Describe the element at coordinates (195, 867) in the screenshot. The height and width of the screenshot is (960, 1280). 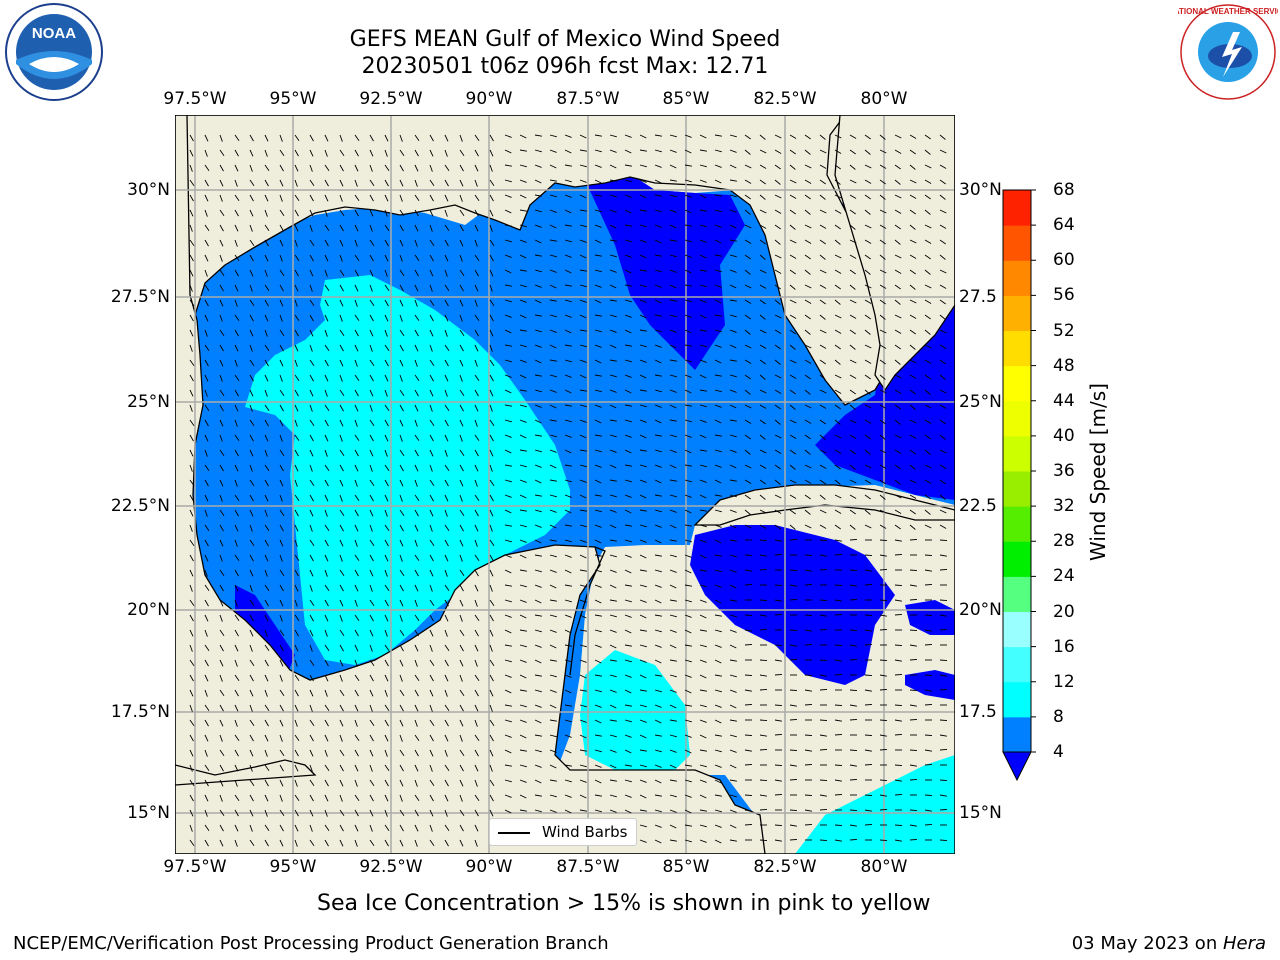
I see `lon-tick-label-bottom: 97.5°W` at that location.